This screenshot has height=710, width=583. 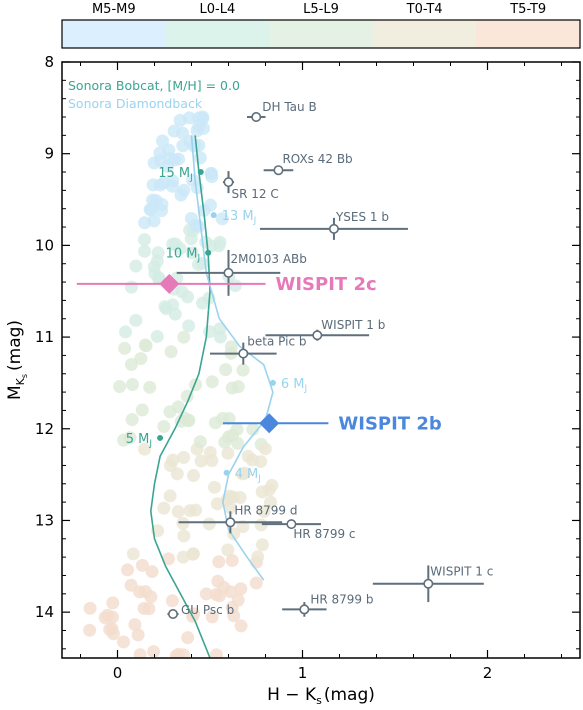 I want to click on y-axis-label: MKs(mag), so click(x=17, y=360).